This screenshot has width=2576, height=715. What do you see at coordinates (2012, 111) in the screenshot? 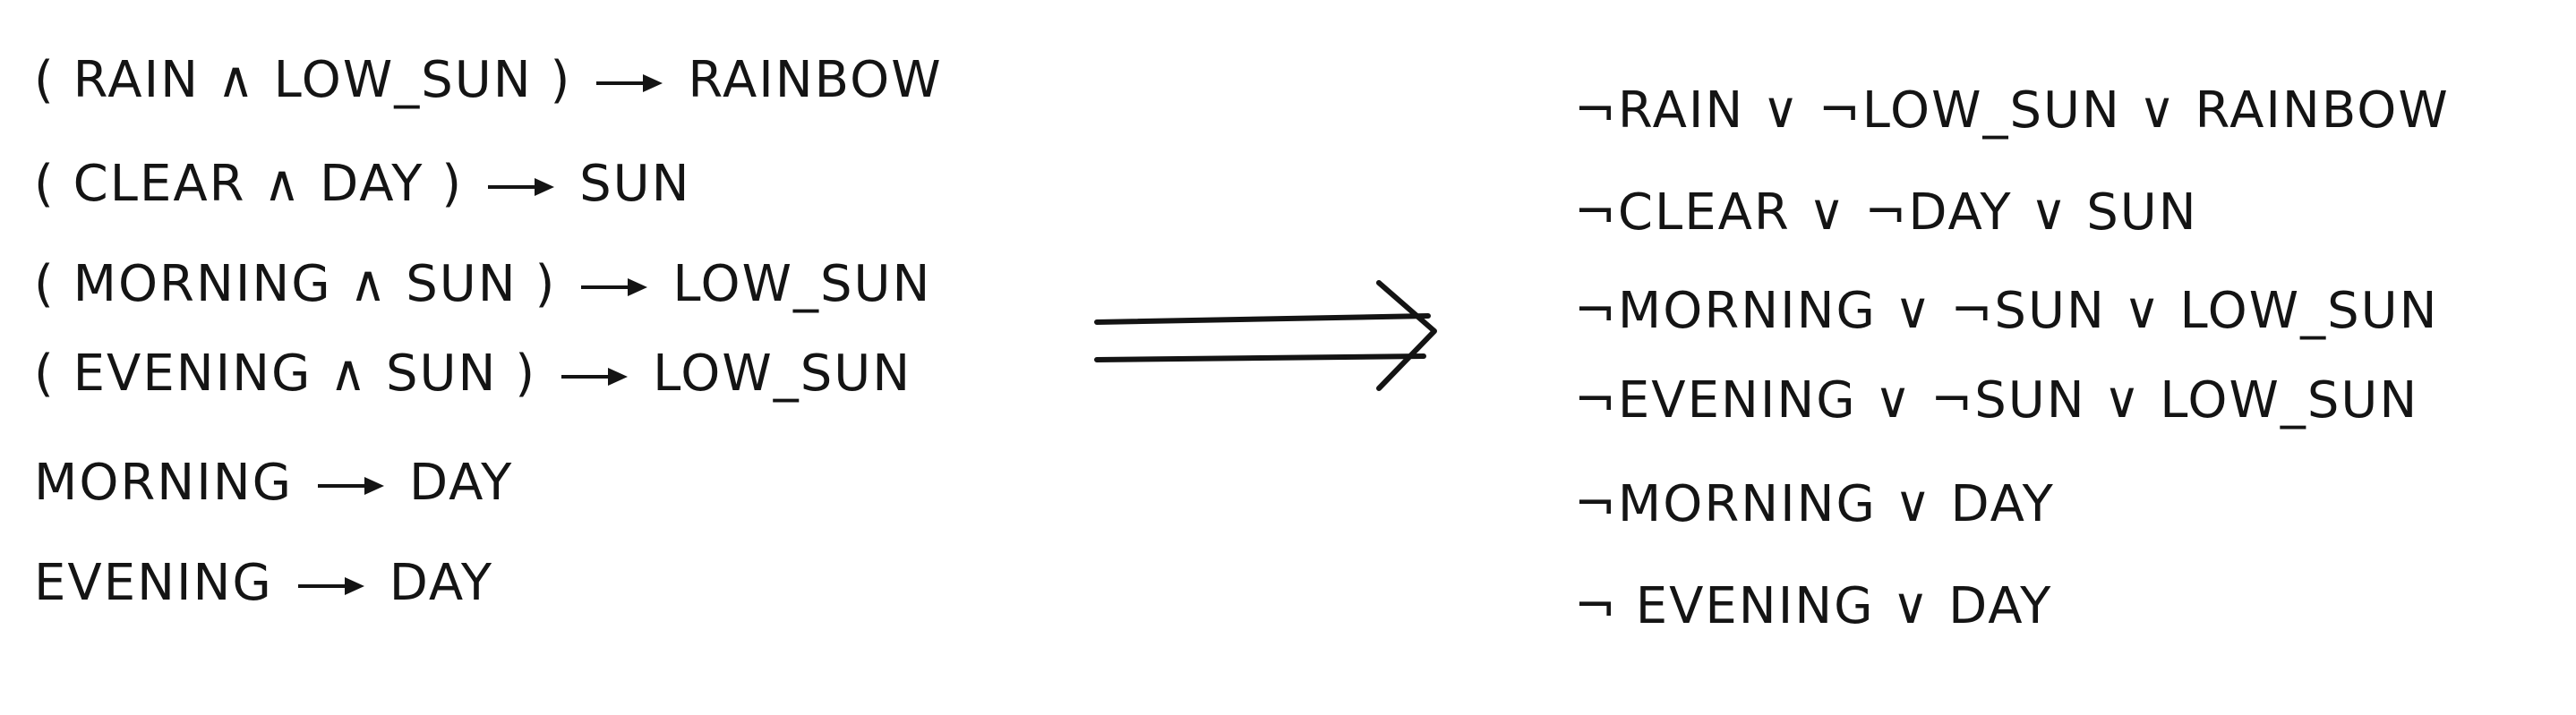
I see `clause-rainbow: ¬RAIN ∨ ¬LOW_SUN ∨ RAINBOW` at bounding box center [2012, 111].